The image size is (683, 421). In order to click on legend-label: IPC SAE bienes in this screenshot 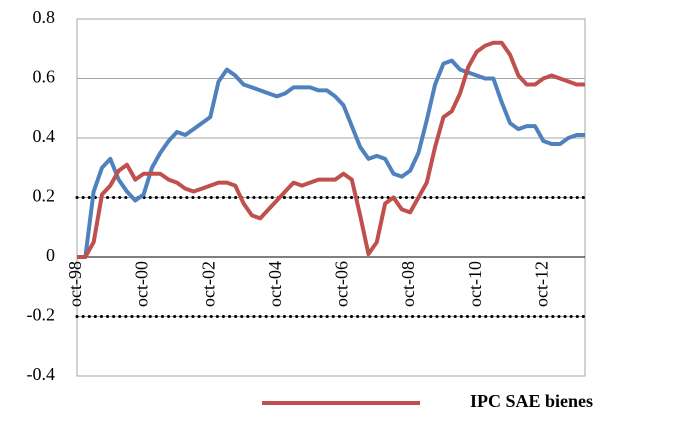, I will do `click(531, 401)`.